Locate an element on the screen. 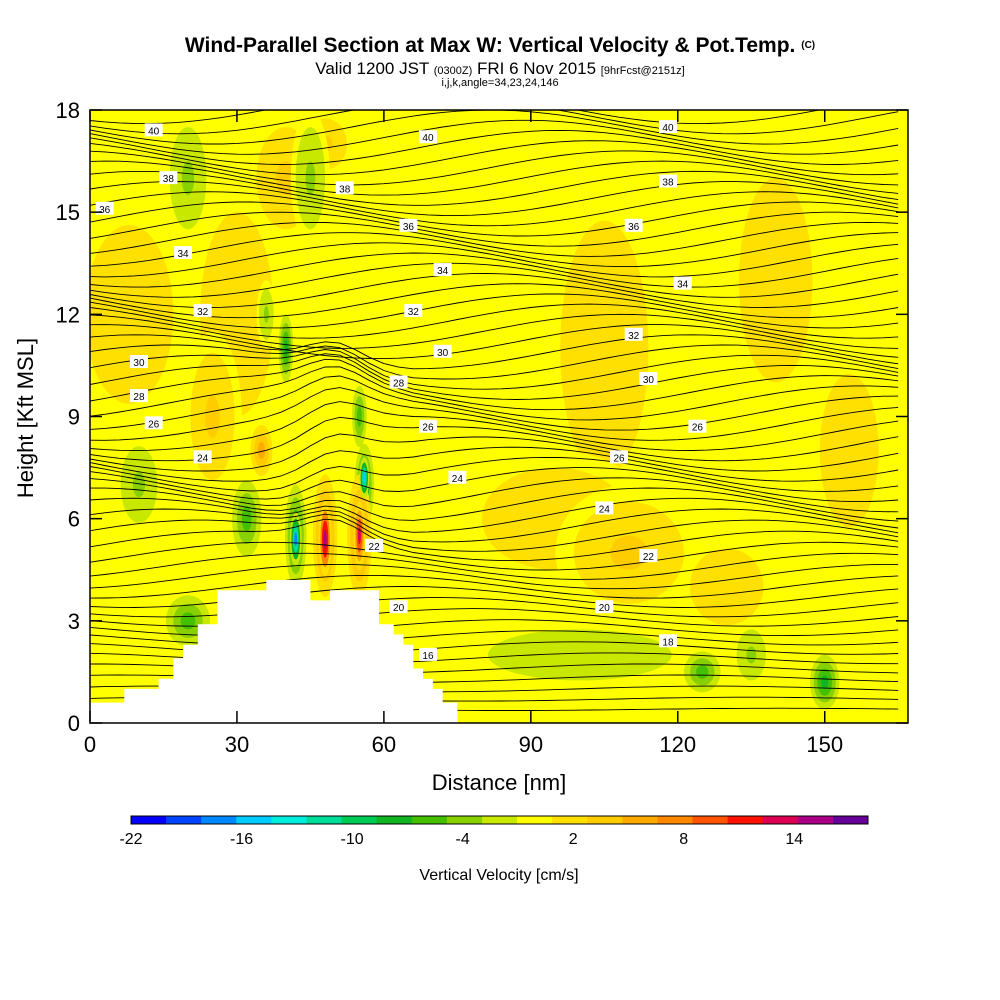 This screenshot has height=1000, width=1000. contour-label: 38 is located at coordinates (168, 178).